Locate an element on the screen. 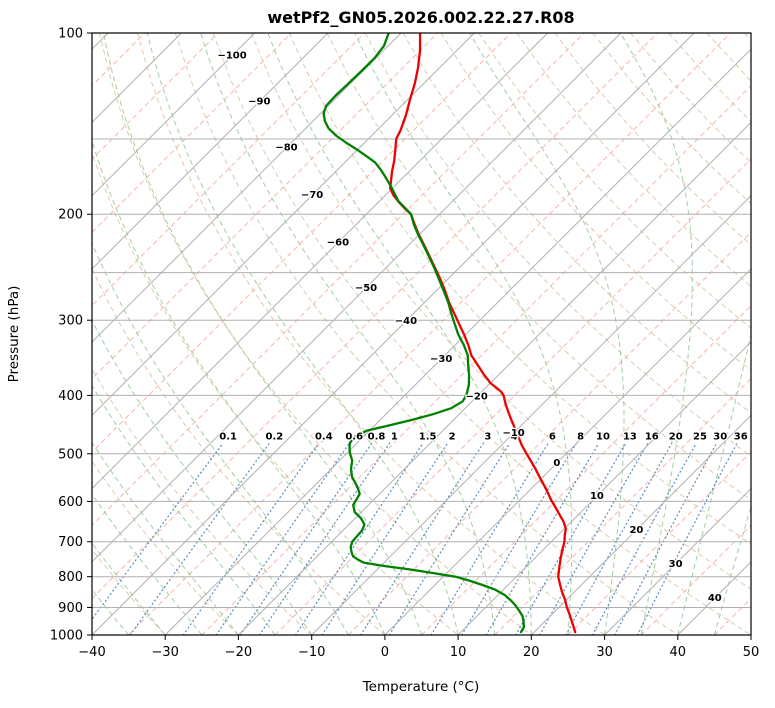 The image size is (775, 708). isotherm-label: 30 is located at coordinates (676, 564).